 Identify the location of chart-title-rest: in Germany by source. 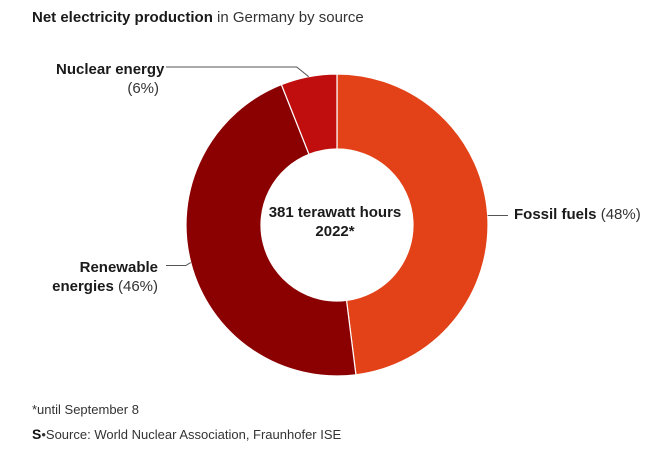
(288, 17).